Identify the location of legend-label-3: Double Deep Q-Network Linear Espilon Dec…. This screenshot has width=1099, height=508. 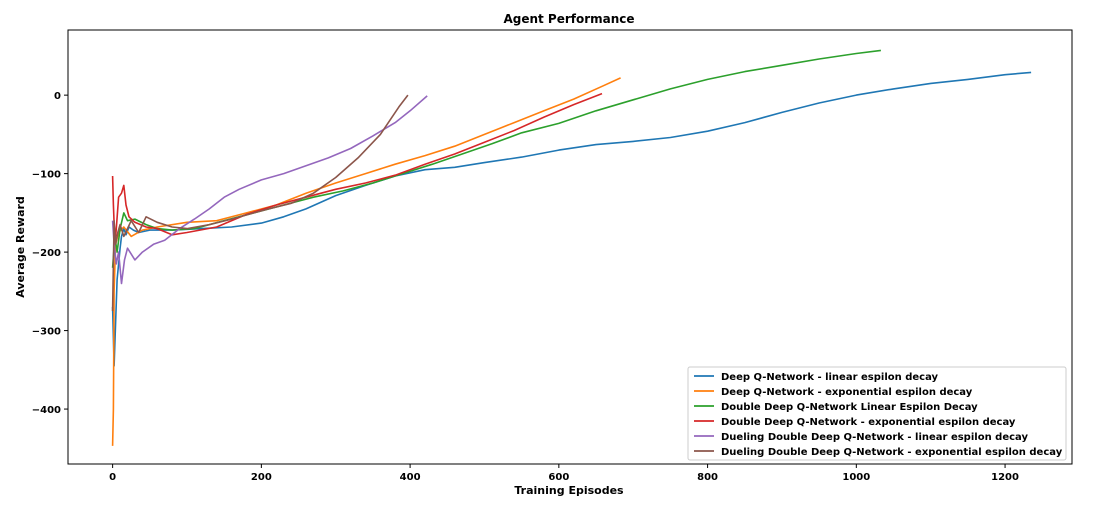
(849, 407).